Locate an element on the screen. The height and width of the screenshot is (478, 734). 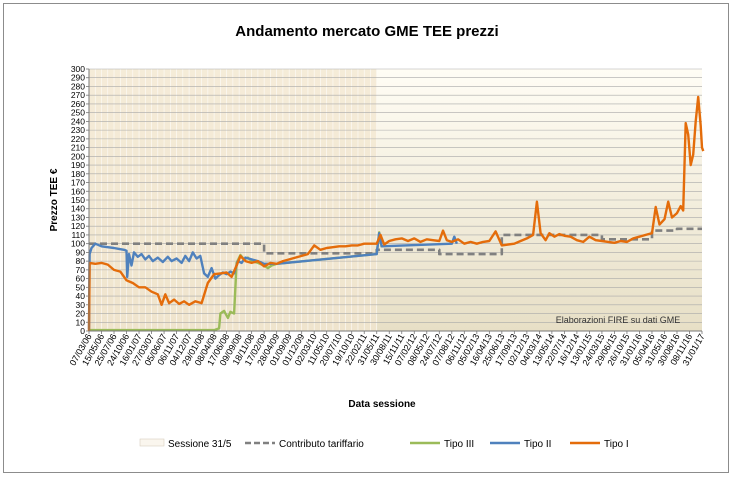
y-tick-label: 170 is located at coordinates (78, 183).